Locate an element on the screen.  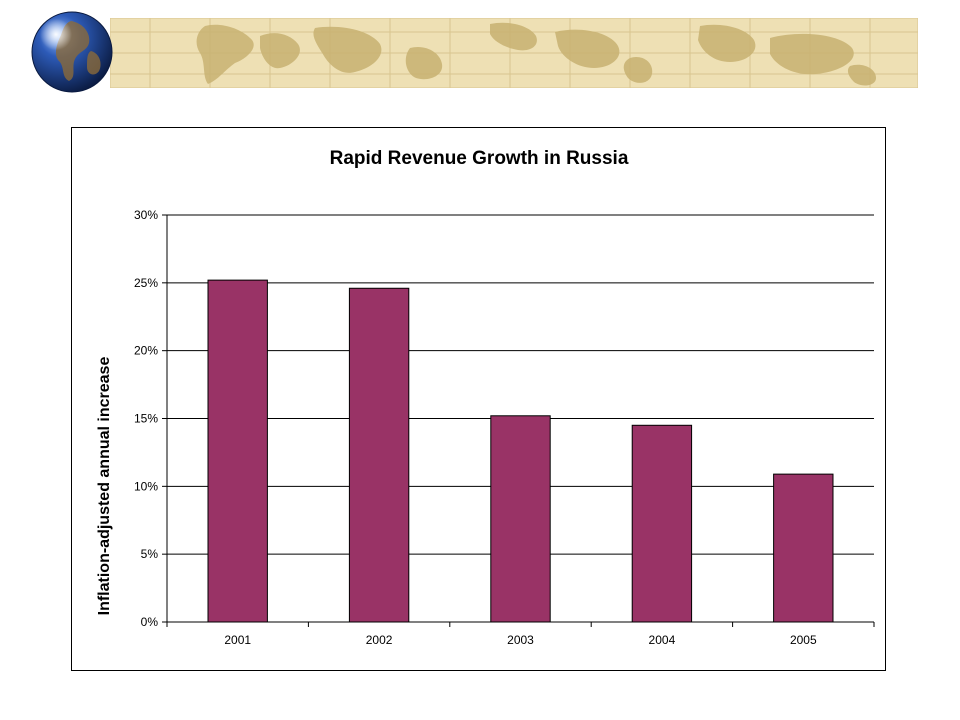
x-tick-label: 2004 is located at coordinates (662, 640).